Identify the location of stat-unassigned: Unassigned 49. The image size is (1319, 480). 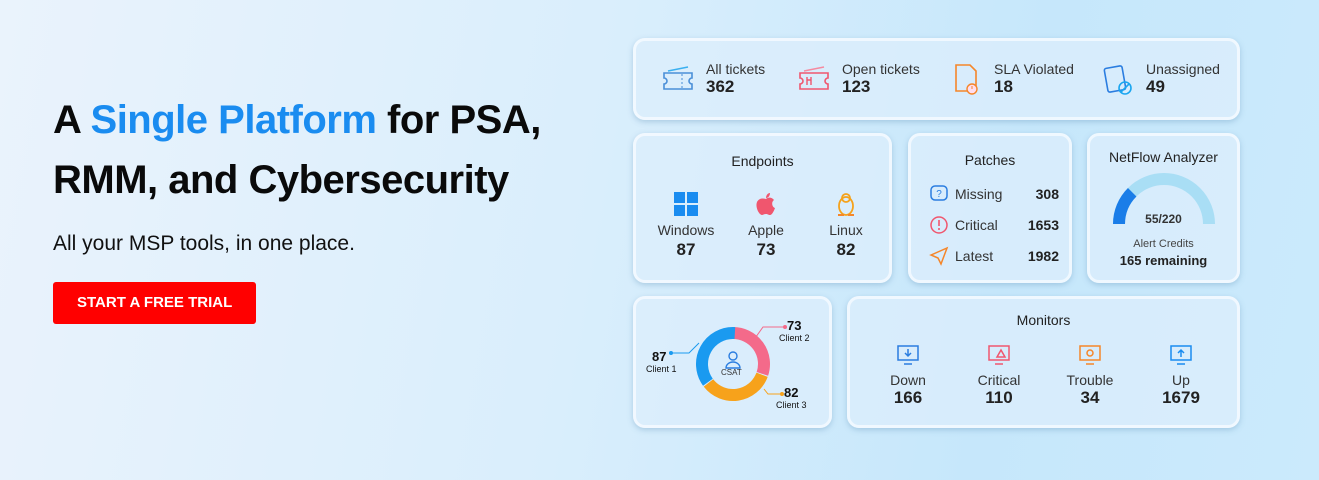
(1160, 79).